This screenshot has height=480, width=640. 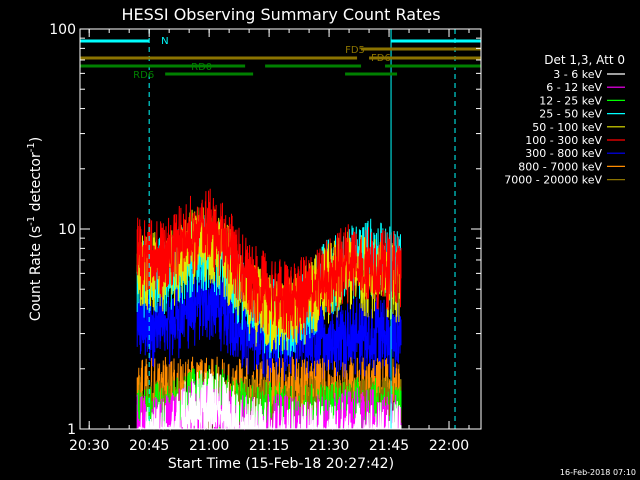 I want to click on legend-label-7: 800 - 7000 keV, so click(x=560, y=166).